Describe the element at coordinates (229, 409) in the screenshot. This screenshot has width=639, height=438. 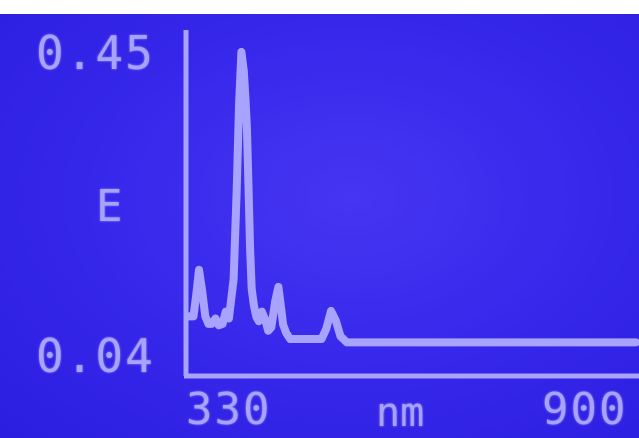
I see `x-axis-min-label: 330` at that location.